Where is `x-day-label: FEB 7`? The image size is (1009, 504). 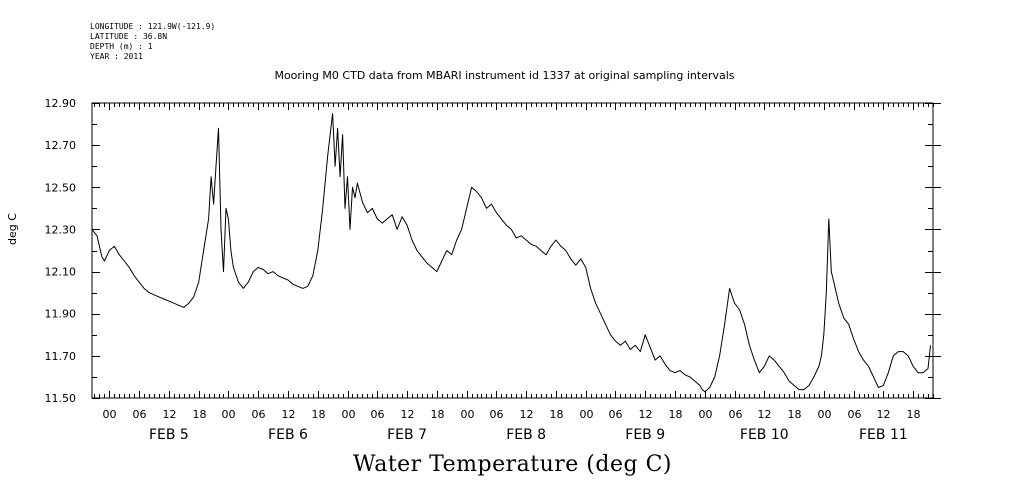 x-day-label: FEB 7 is located at coordinates (407, 435).